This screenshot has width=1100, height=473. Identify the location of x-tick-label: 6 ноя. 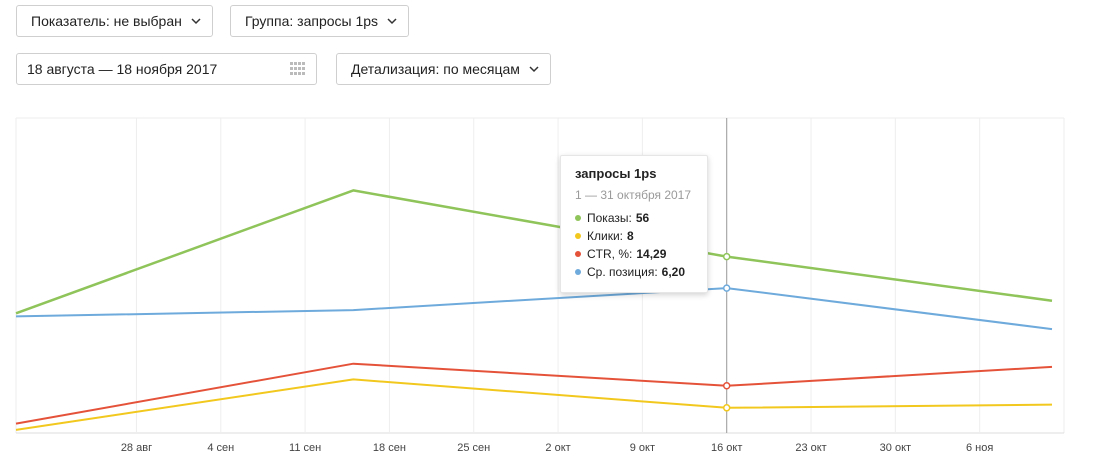
(979, 448).